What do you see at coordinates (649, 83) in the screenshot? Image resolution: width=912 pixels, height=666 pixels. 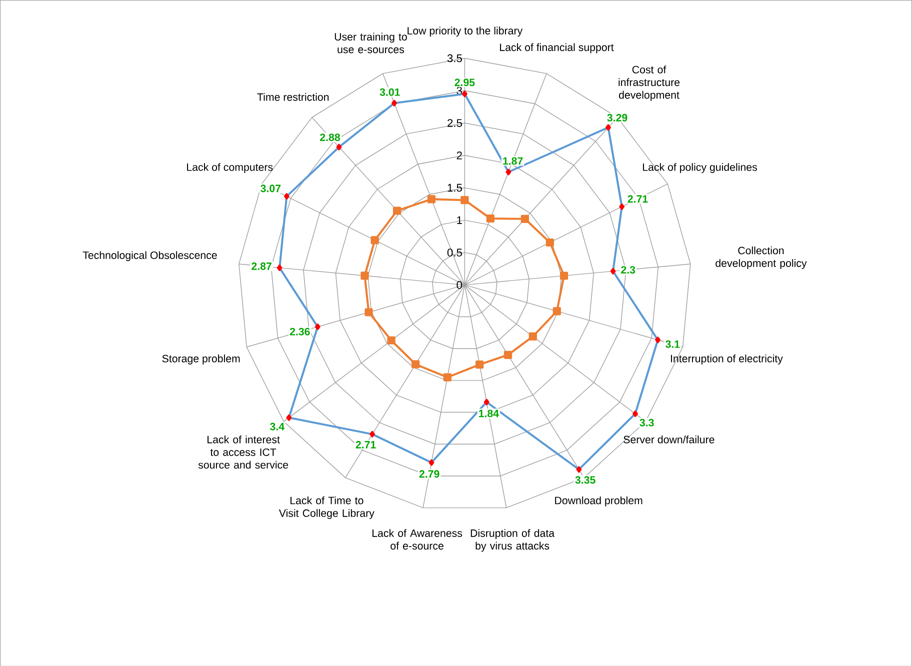 I see `spoke-label: Cost of infrastructure development` at bounding box center [649, 83].